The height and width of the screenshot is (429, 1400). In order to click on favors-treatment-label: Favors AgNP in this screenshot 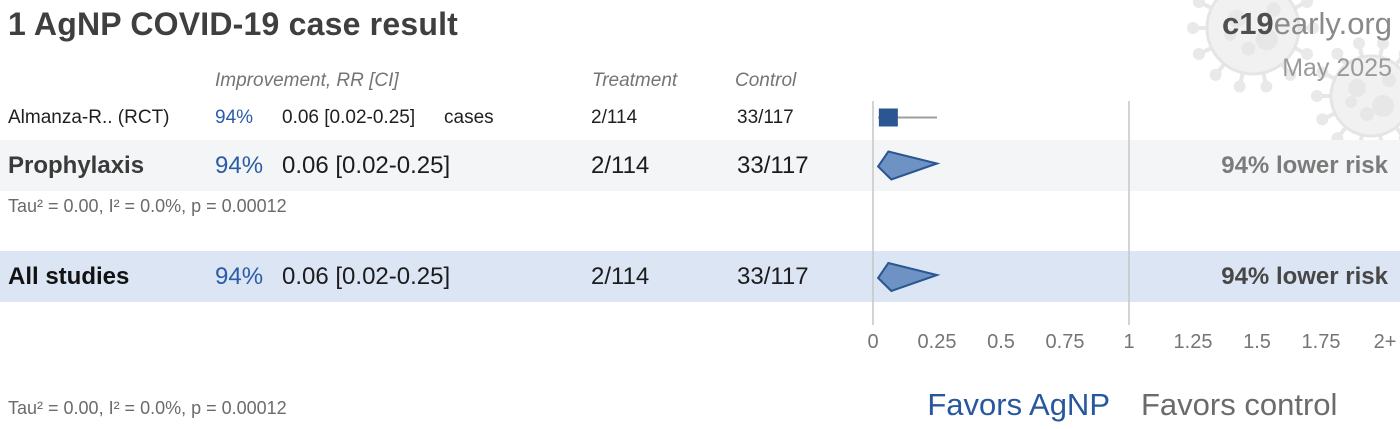, I will do `click(1018, 404)`.